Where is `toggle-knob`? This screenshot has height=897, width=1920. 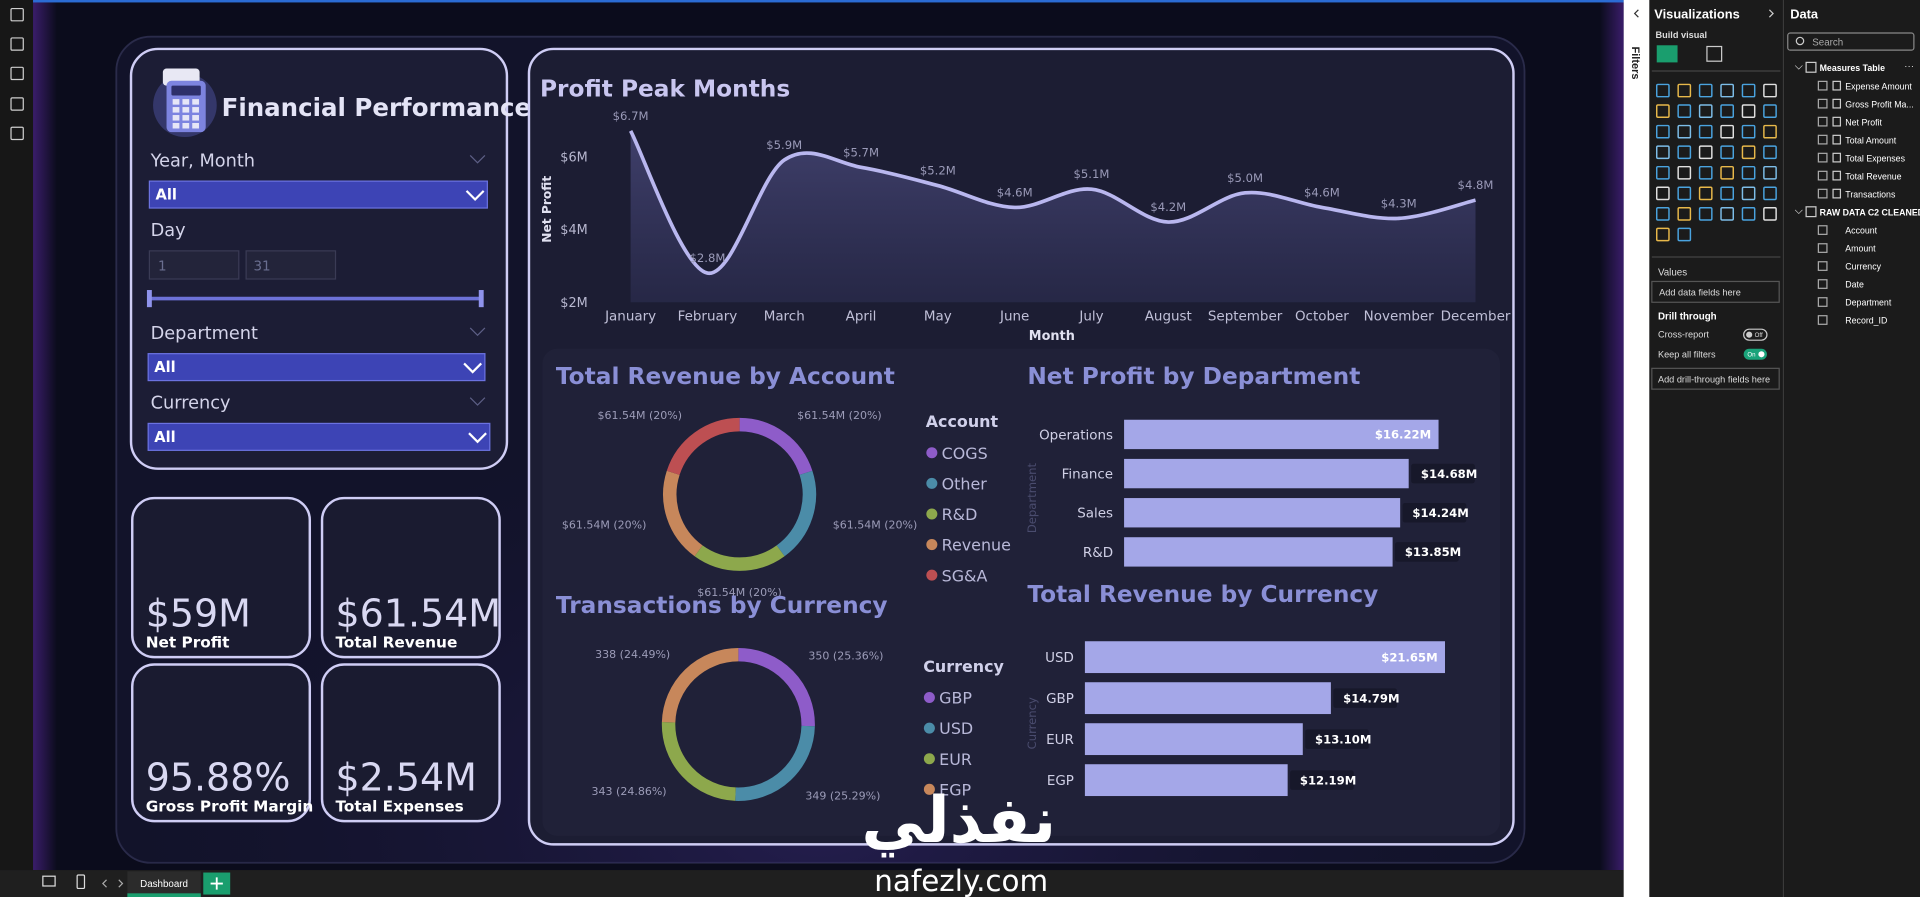
toggle-knob is located at coordinates (1761, 354).